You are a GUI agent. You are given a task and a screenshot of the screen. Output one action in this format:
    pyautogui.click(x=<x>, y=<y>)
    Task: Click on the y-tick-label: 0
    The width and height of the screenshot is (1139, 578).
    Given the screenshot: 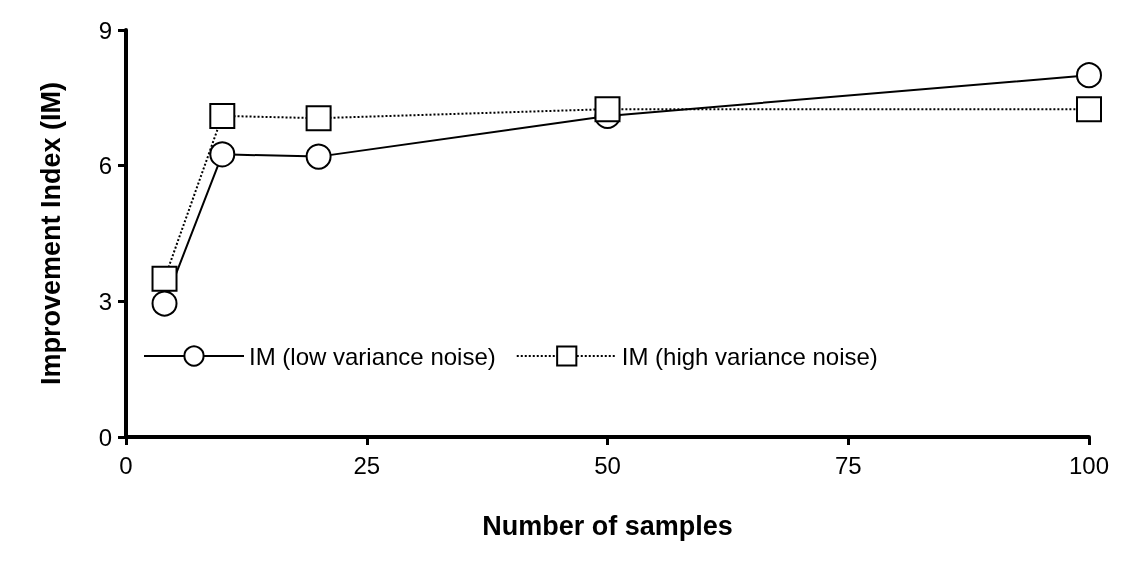 What is the action you would take?
    pyautogui.click(x=105, y=437)
    